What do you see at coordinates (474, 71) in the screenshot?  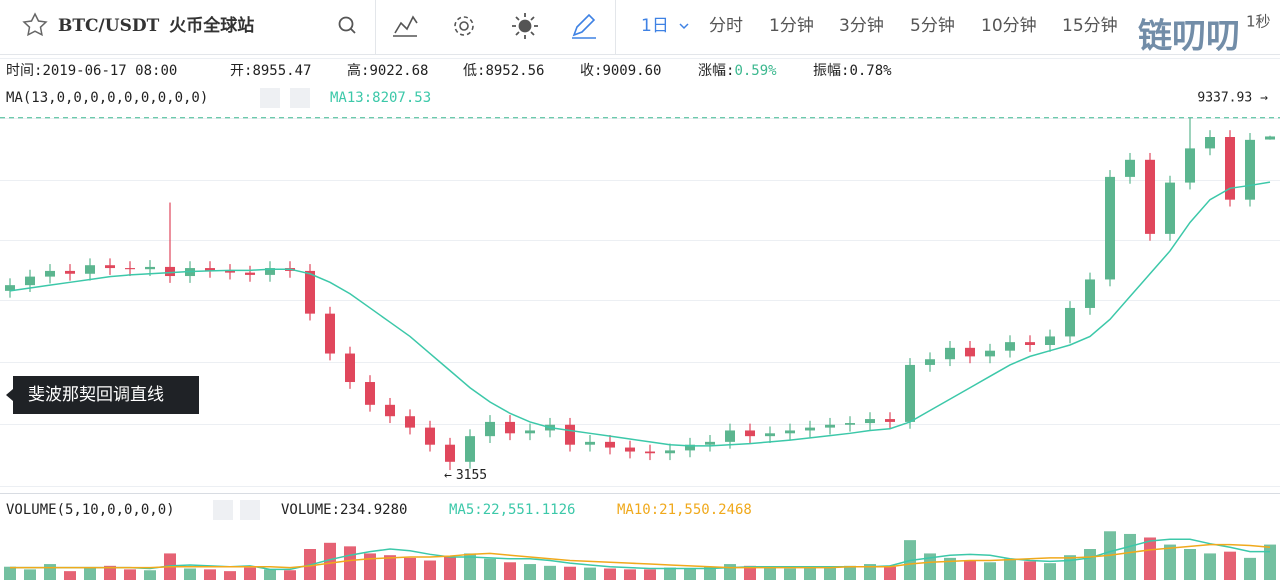 I see `info-label: 低:` at bounding box center [474, 71].